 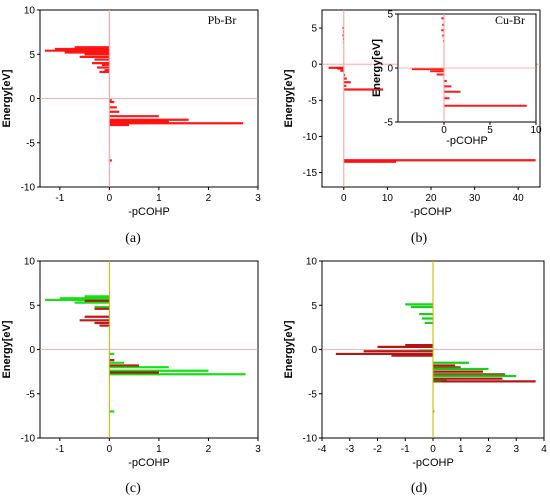 I want to click on chart-b-inset-yaxis-label: Energy[eV], so click(x=377, y=68).